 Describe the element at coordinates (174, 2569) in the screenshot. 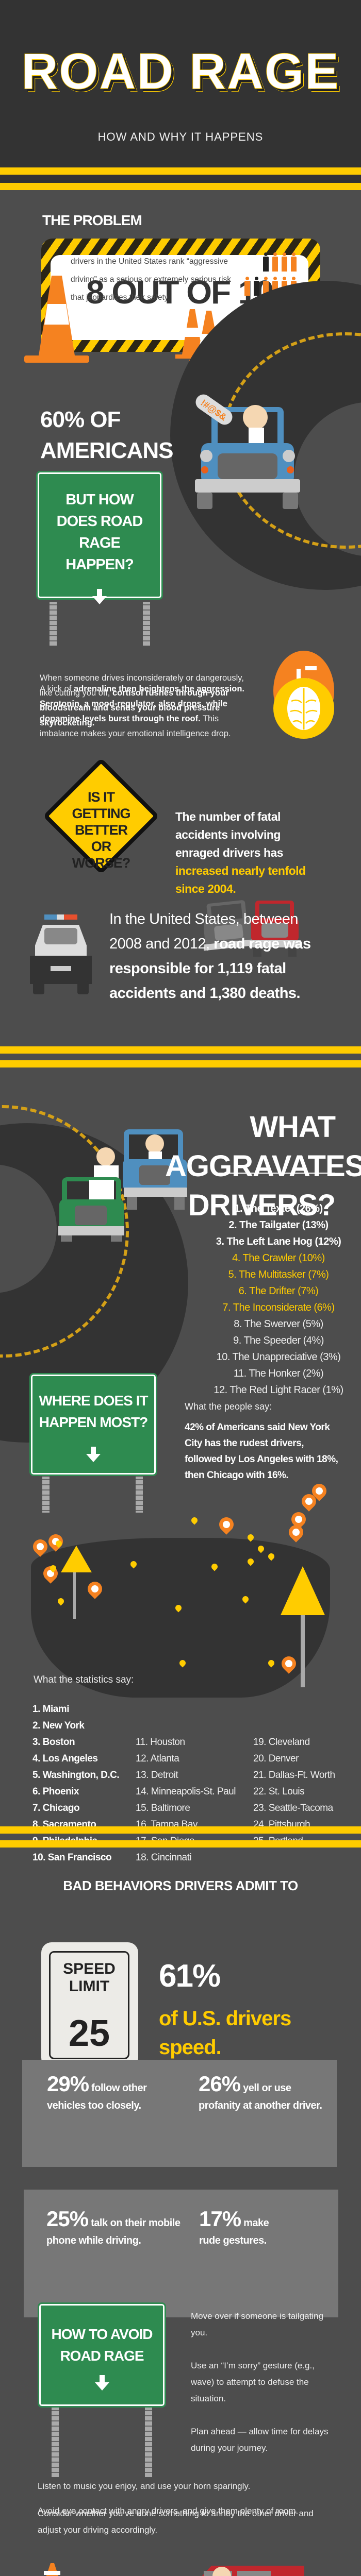

I see `cones-and-car-icon` at that location.